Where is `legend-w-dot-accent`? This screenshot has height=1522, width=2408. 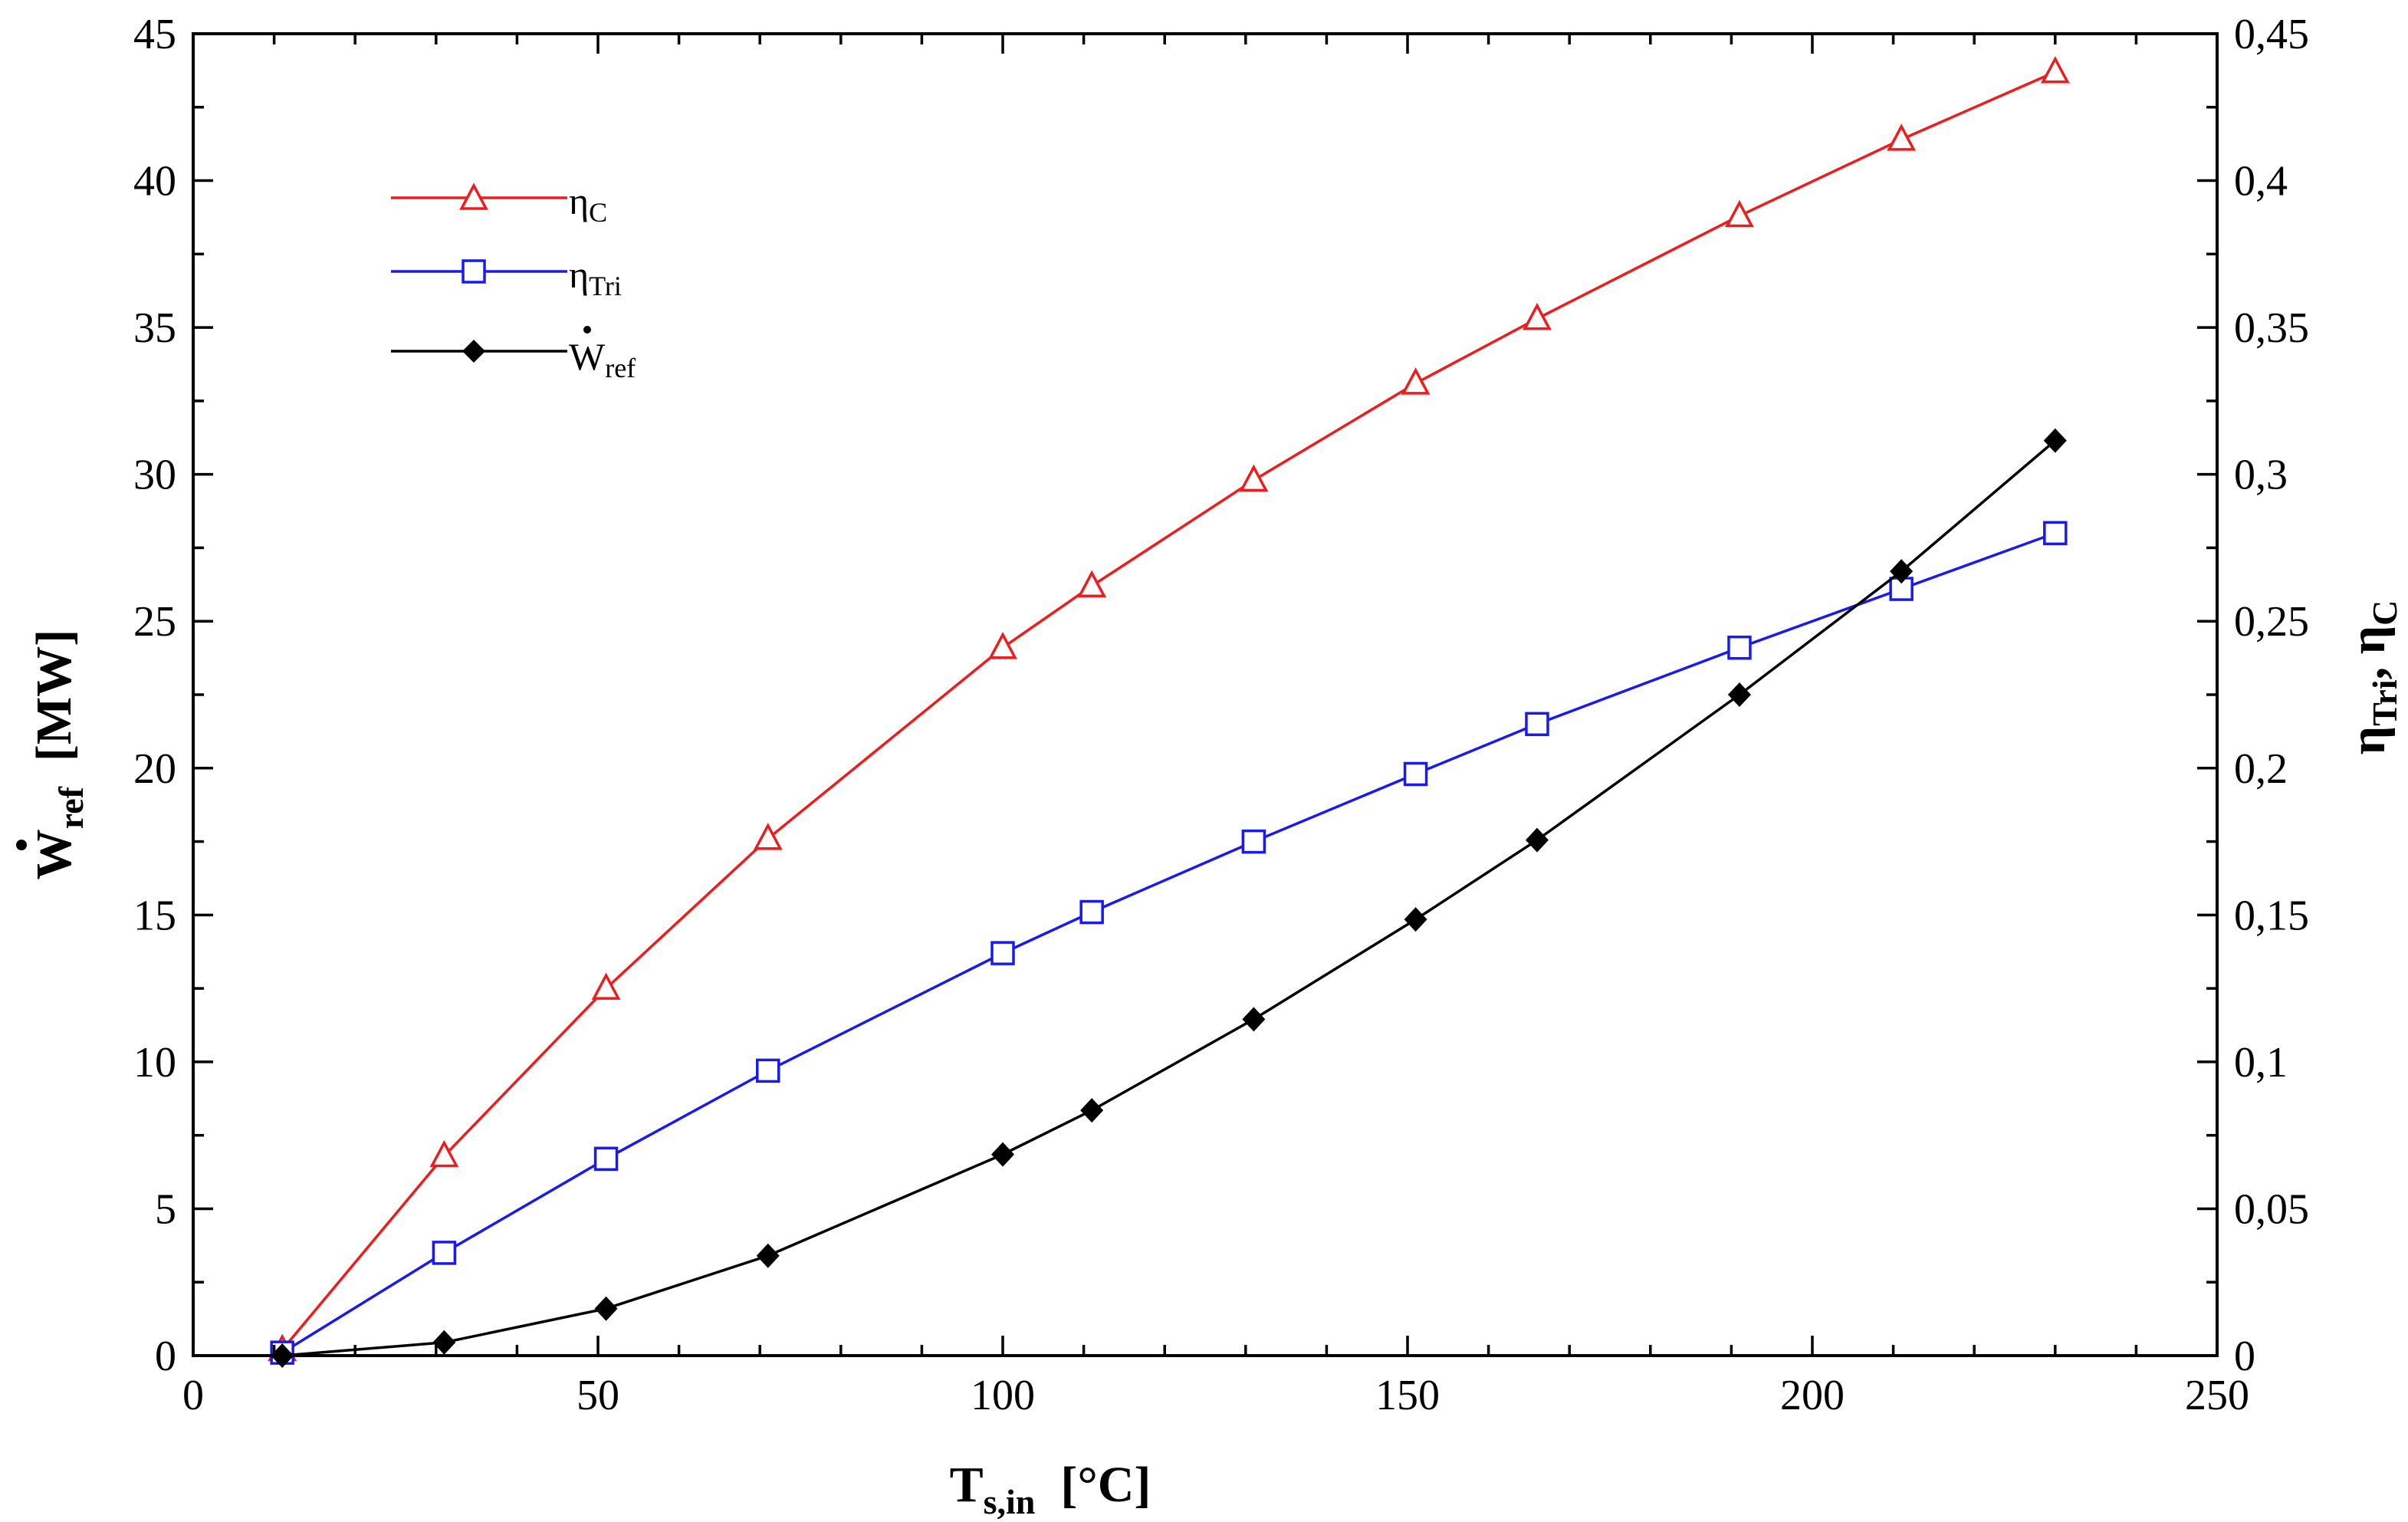 legend-w-dot-accent is located at coordinates (587, 330).